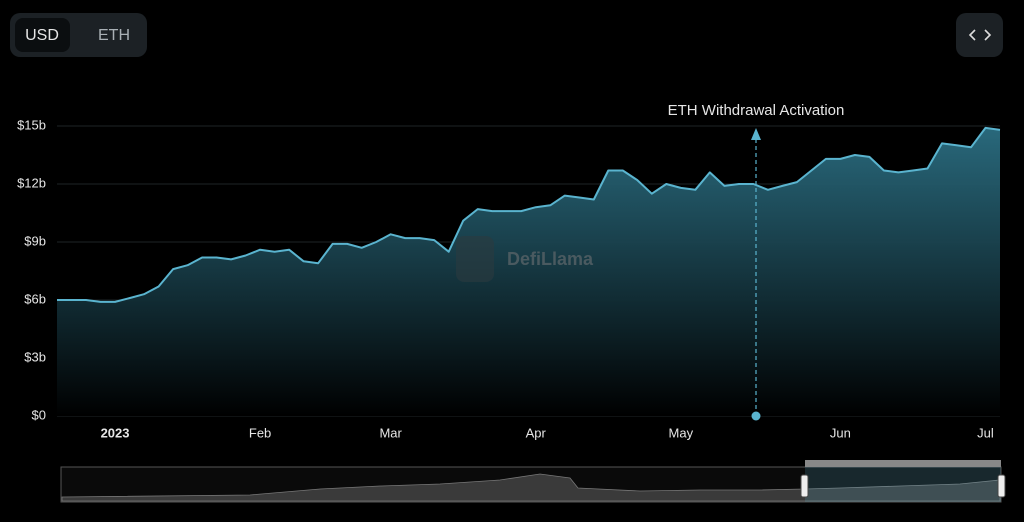 This screenshot has height=522, width=1024. What do you see at coordinates (756, 110) in the screenshot?
I see `annotation-text: ETH Withdrawal Activation` at bounding box center [756, 110].